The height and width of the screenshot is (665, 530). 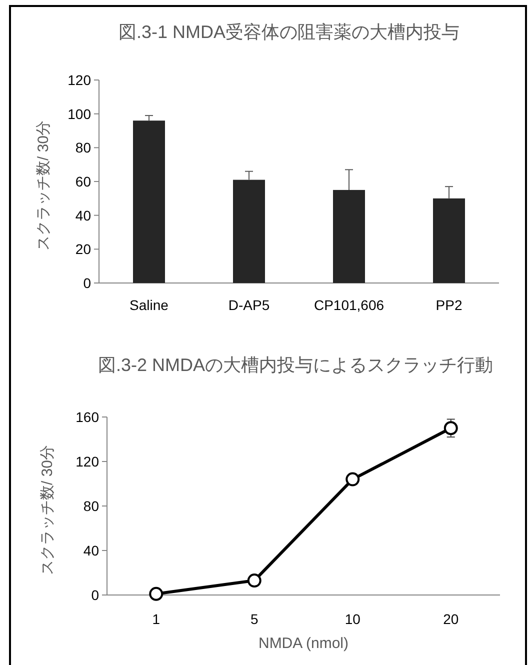 I want to click on y-tick-label: 160, so click(x=88, y=417).